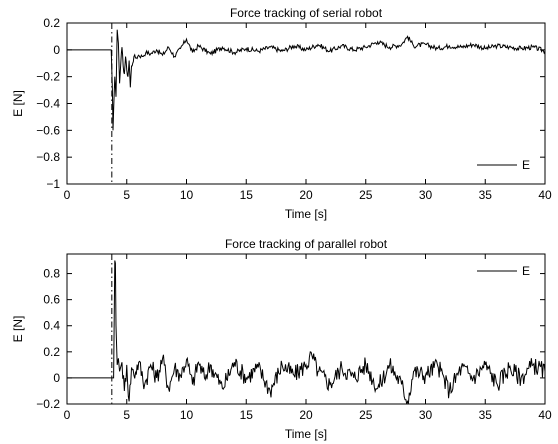 Image resolution: width=558 pixels, height=444 pixels. Describe the element at coordinates (48, 104) in the screenshot. I see `y-tick-label: −0.4` at that location.